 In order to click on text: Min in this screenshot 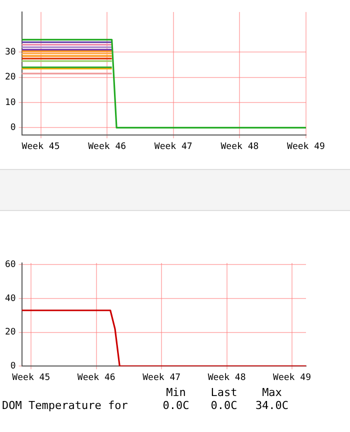, I will do `click(176, 392)`.